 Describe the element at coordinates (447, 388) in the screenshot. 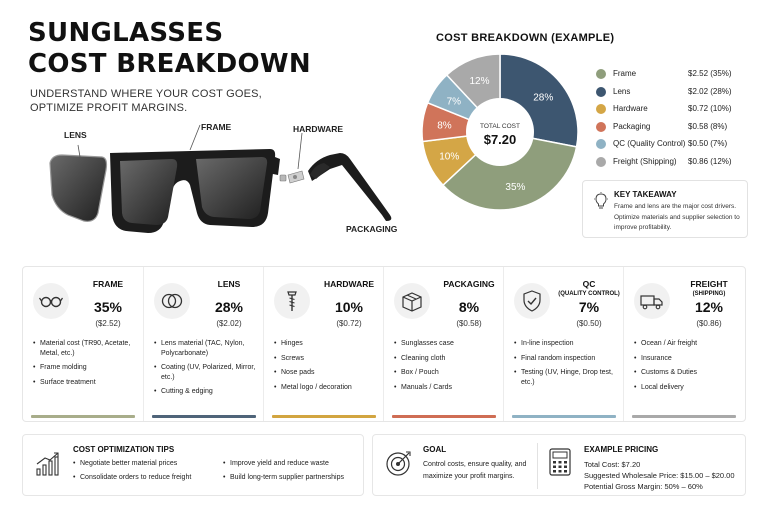

I see `card-item: Manuals / Cards` at that location.